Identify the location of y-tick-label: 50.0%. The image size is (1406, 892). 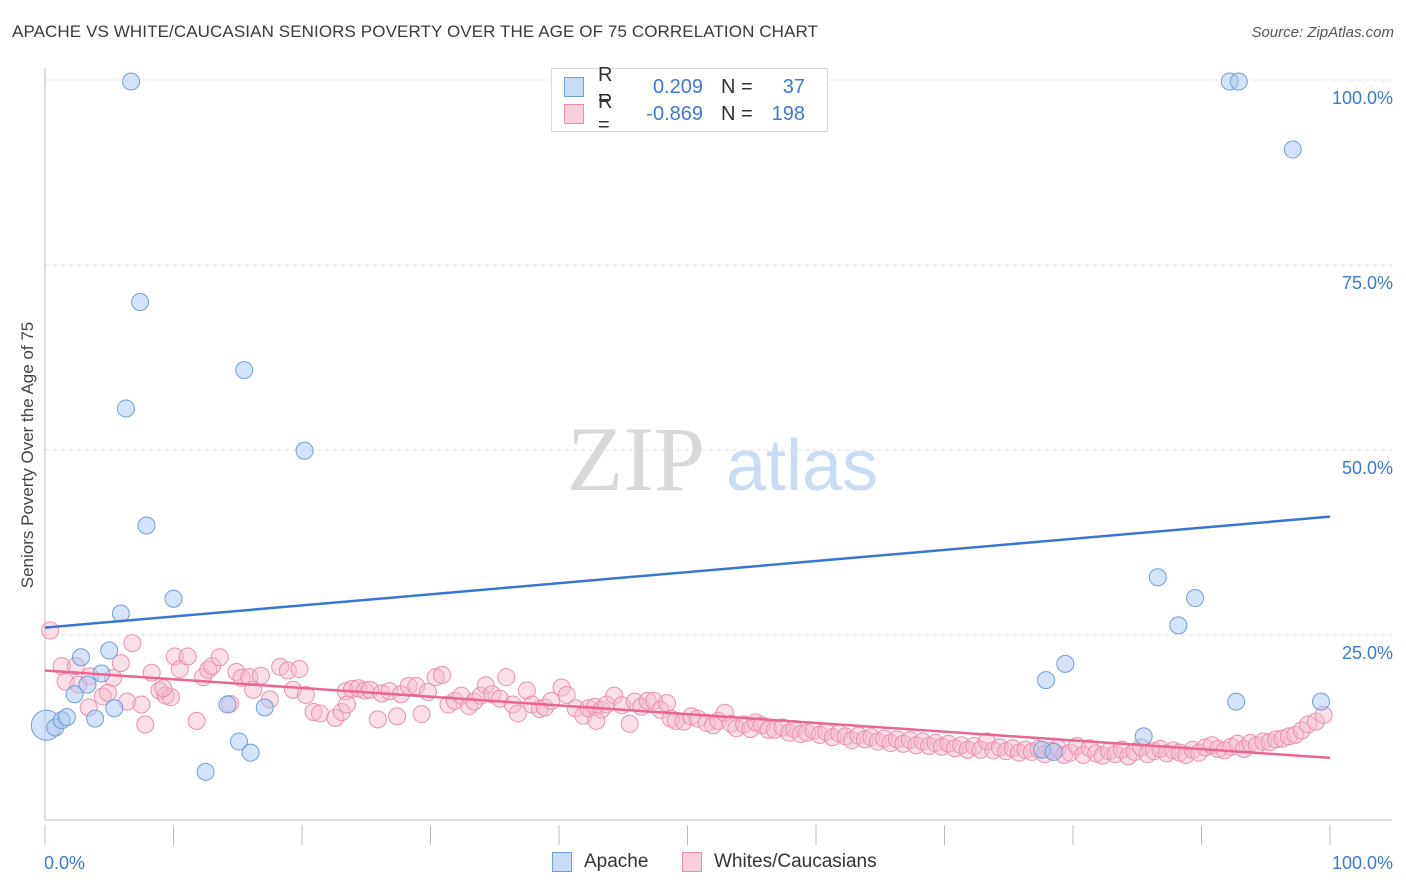
(1367, 468).